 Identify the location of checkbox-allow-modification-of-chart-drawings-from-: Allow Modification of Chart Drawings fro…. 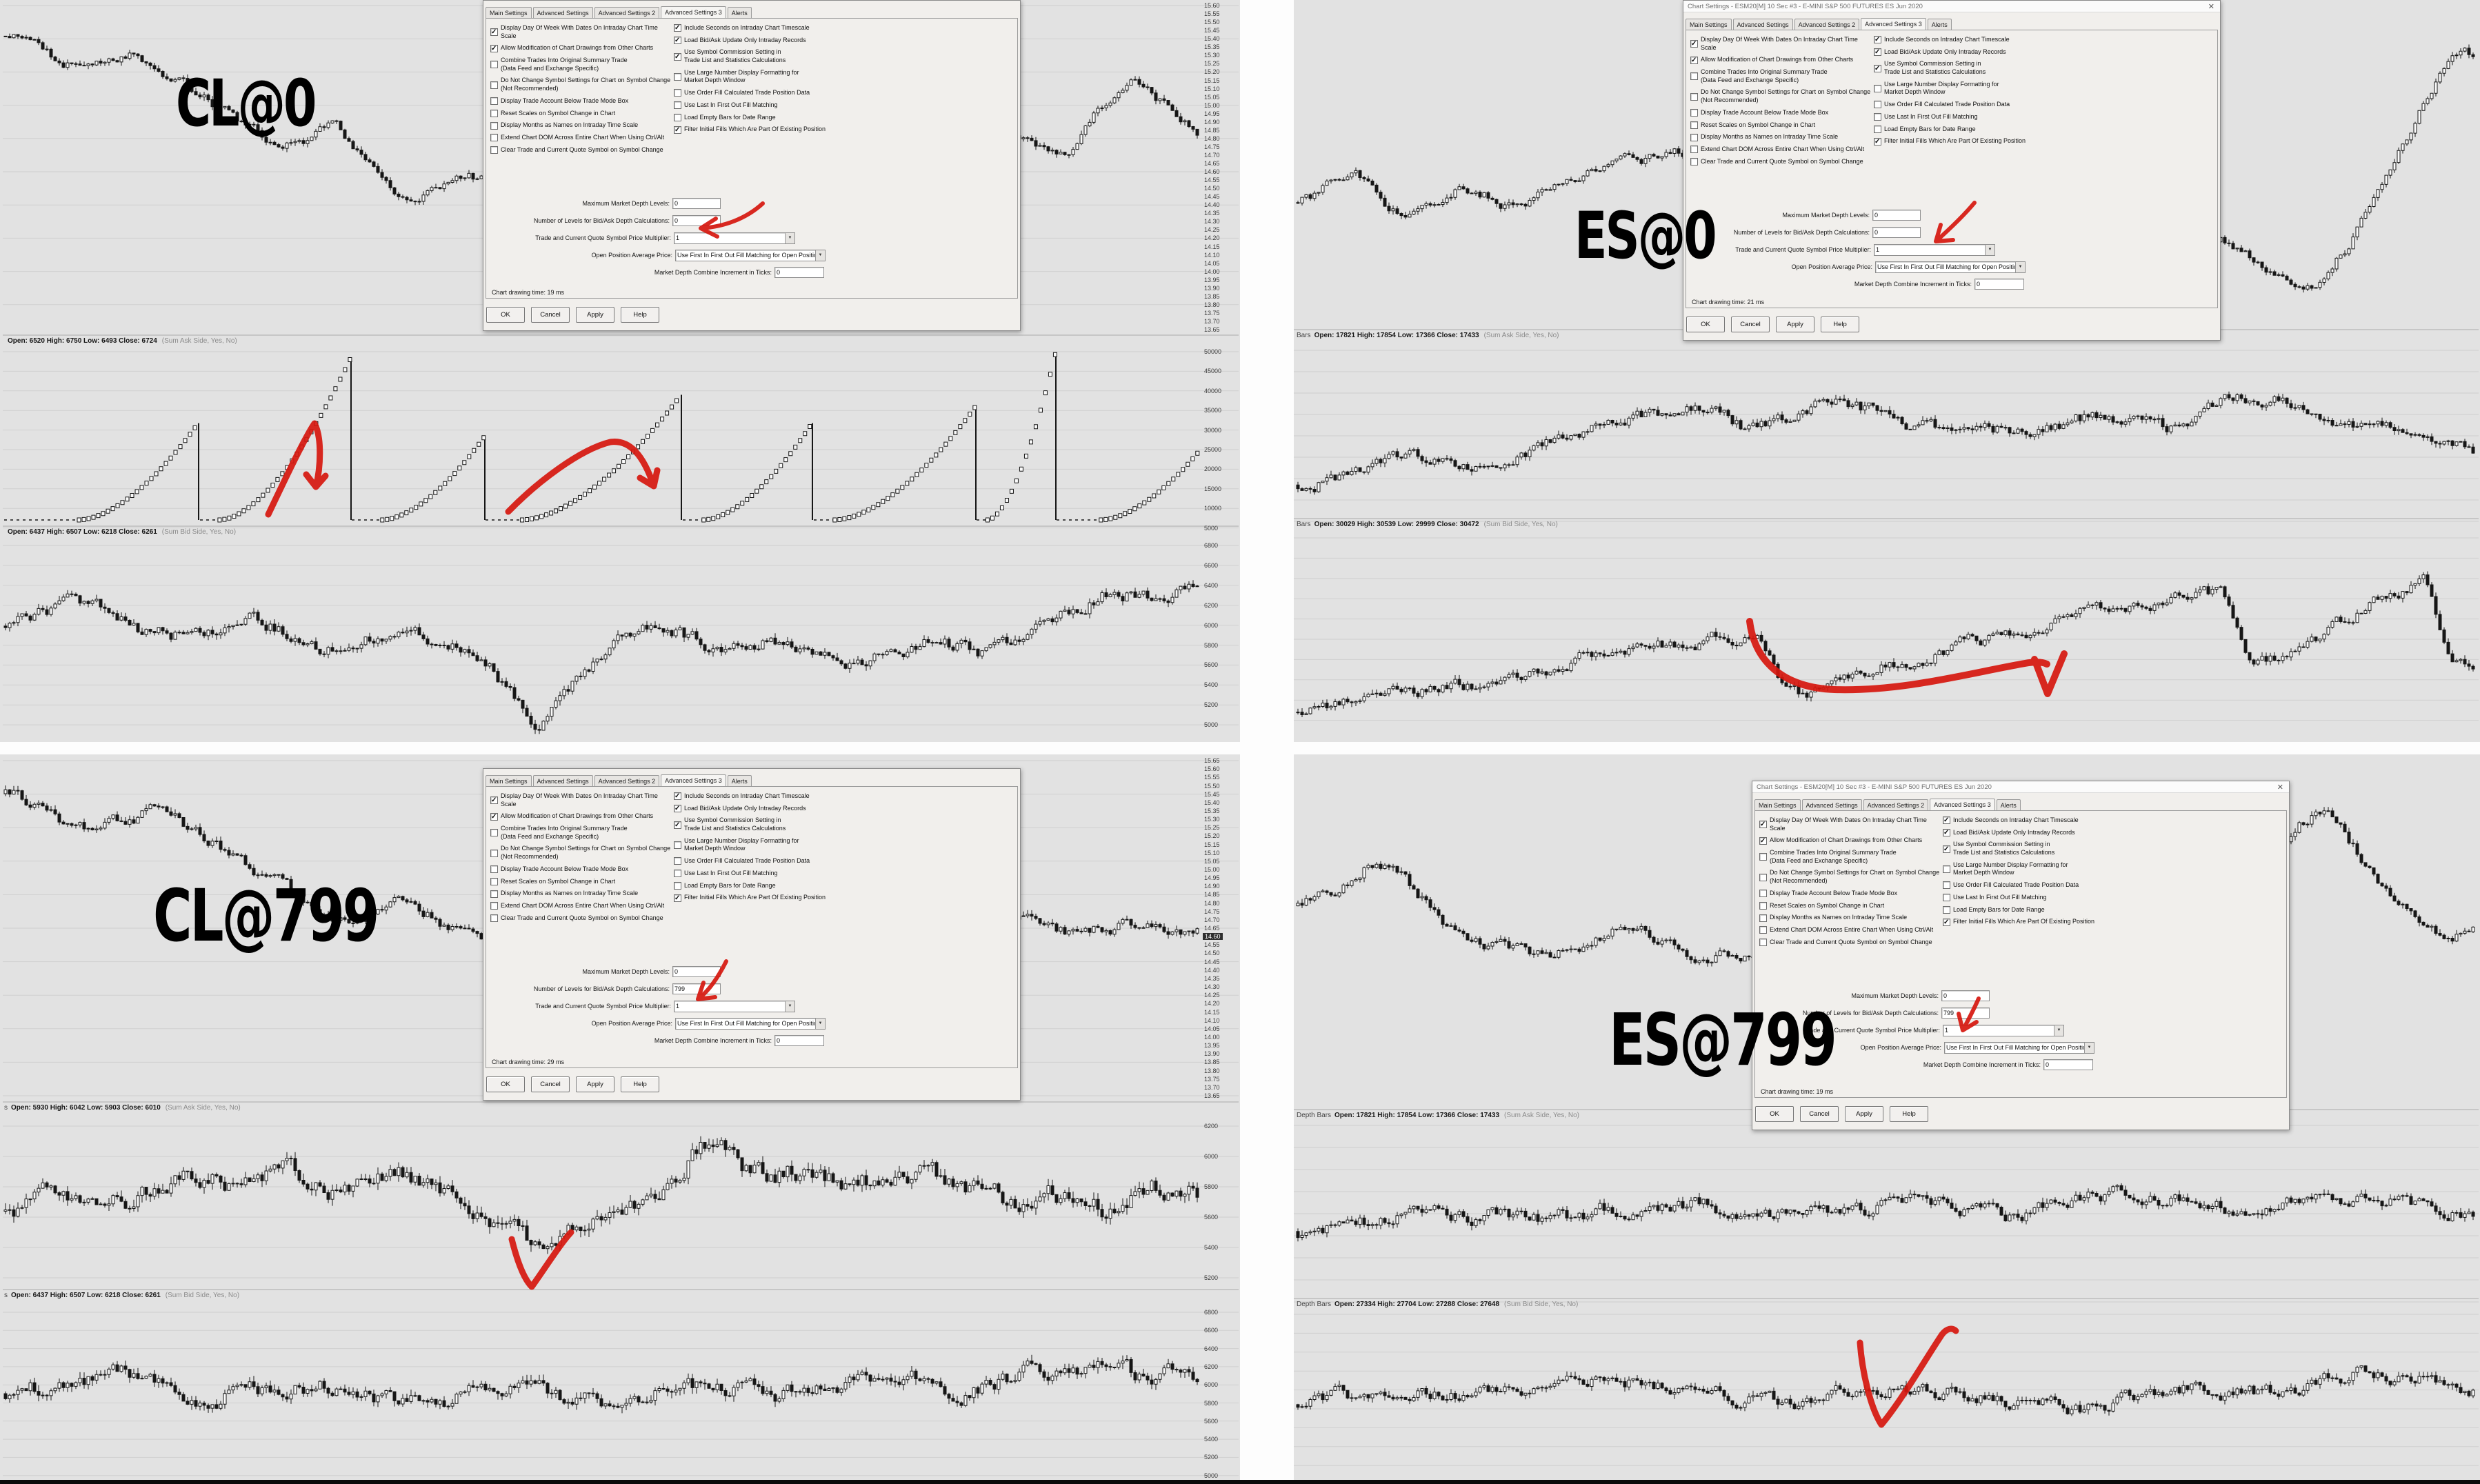
(582, 817).